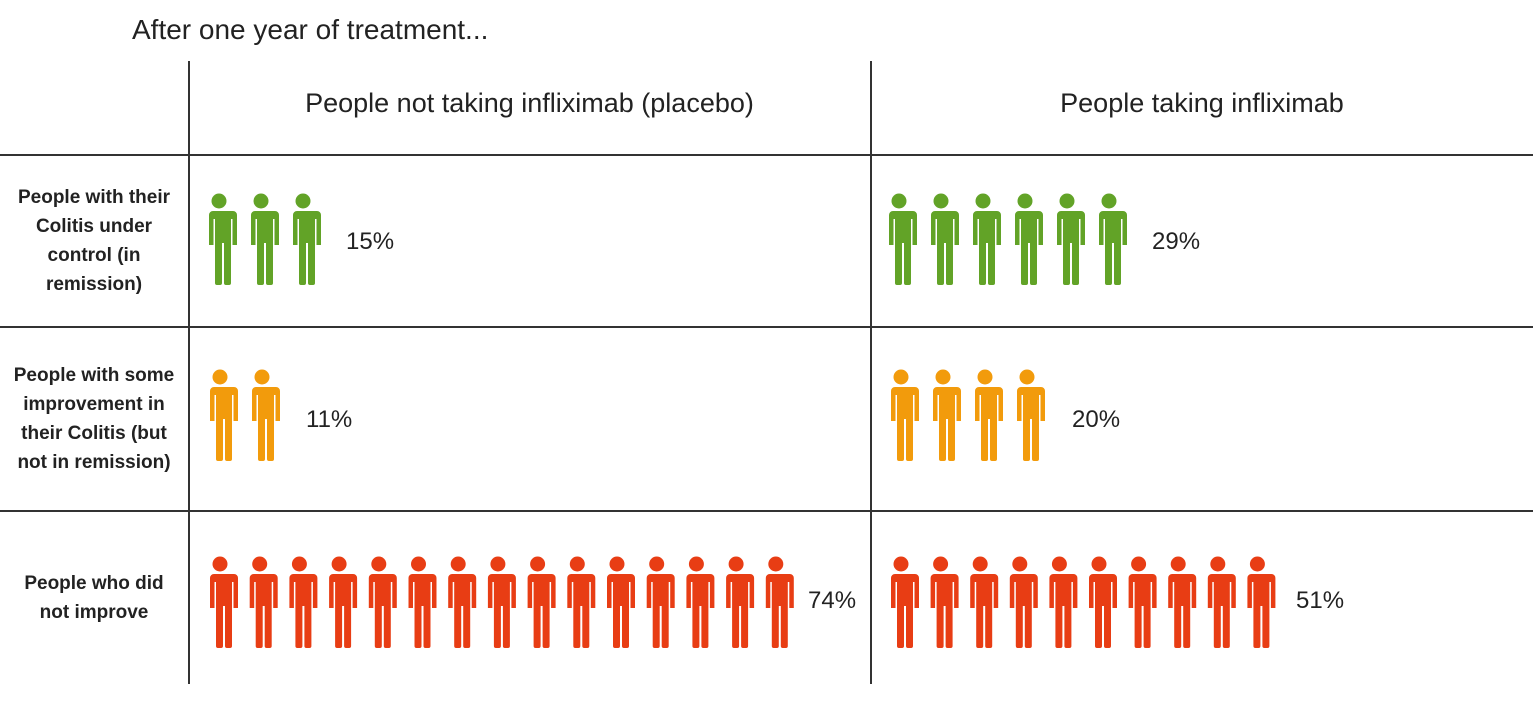  Describe the element at coordinates (871, 372) in the screenshot. I see `grid-vertical-line-middle` at that location.